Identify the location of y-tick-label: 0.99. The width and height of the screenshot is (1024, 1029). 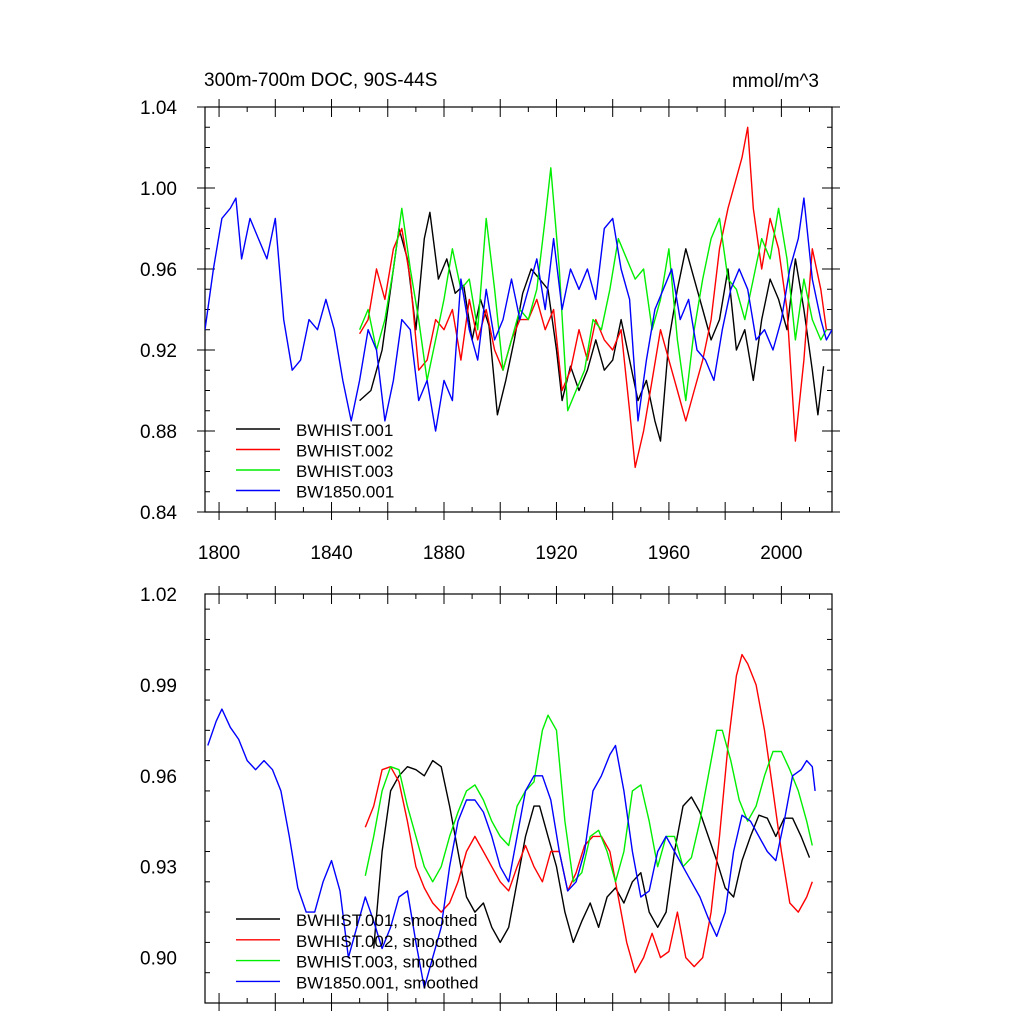
(158, 686).